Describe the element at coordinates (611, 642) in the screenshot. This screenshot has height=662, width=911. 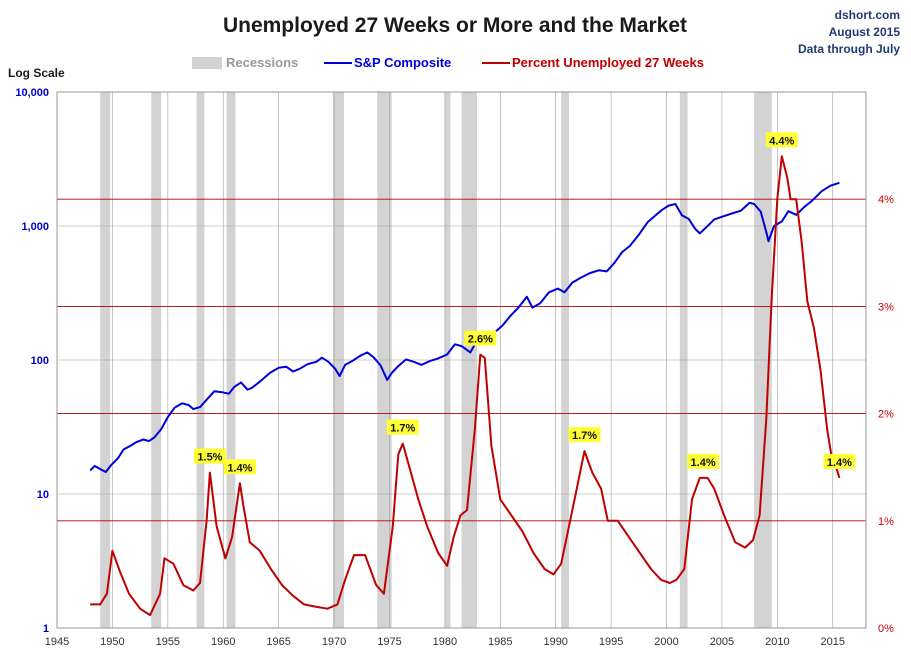
I see `x-tick-label: 1995` at that location.